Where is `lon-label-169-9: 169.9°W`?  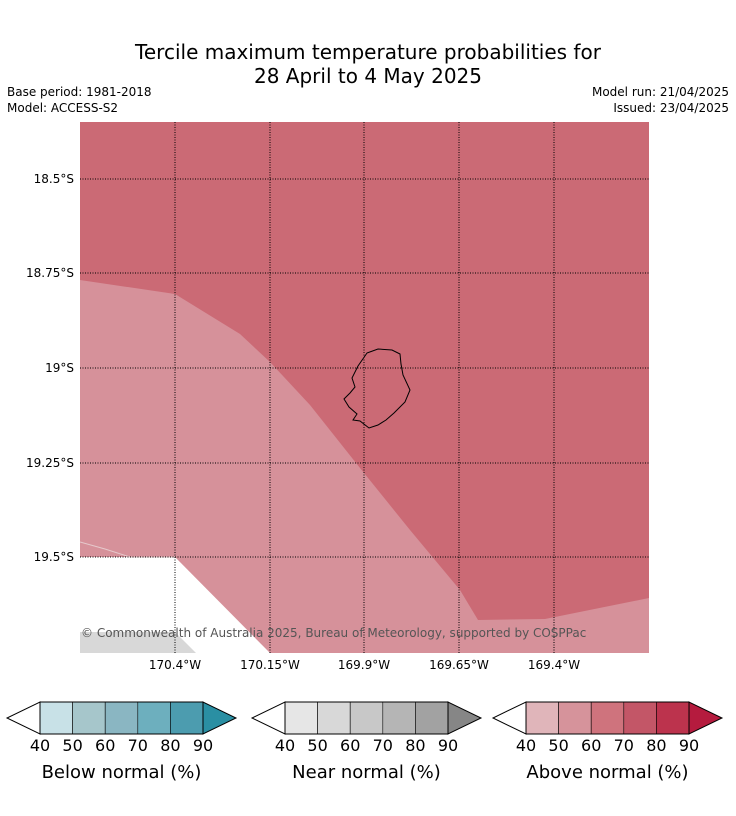
lon-label-169-9: 169.9°W is located at coordinates (364, 665).